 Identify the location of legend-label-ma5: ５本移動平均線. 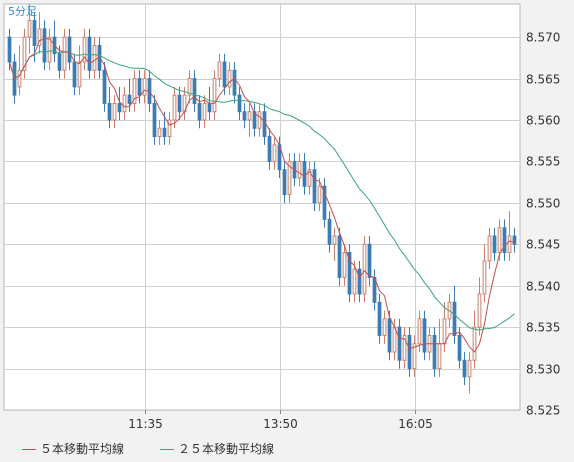
(82, 449).